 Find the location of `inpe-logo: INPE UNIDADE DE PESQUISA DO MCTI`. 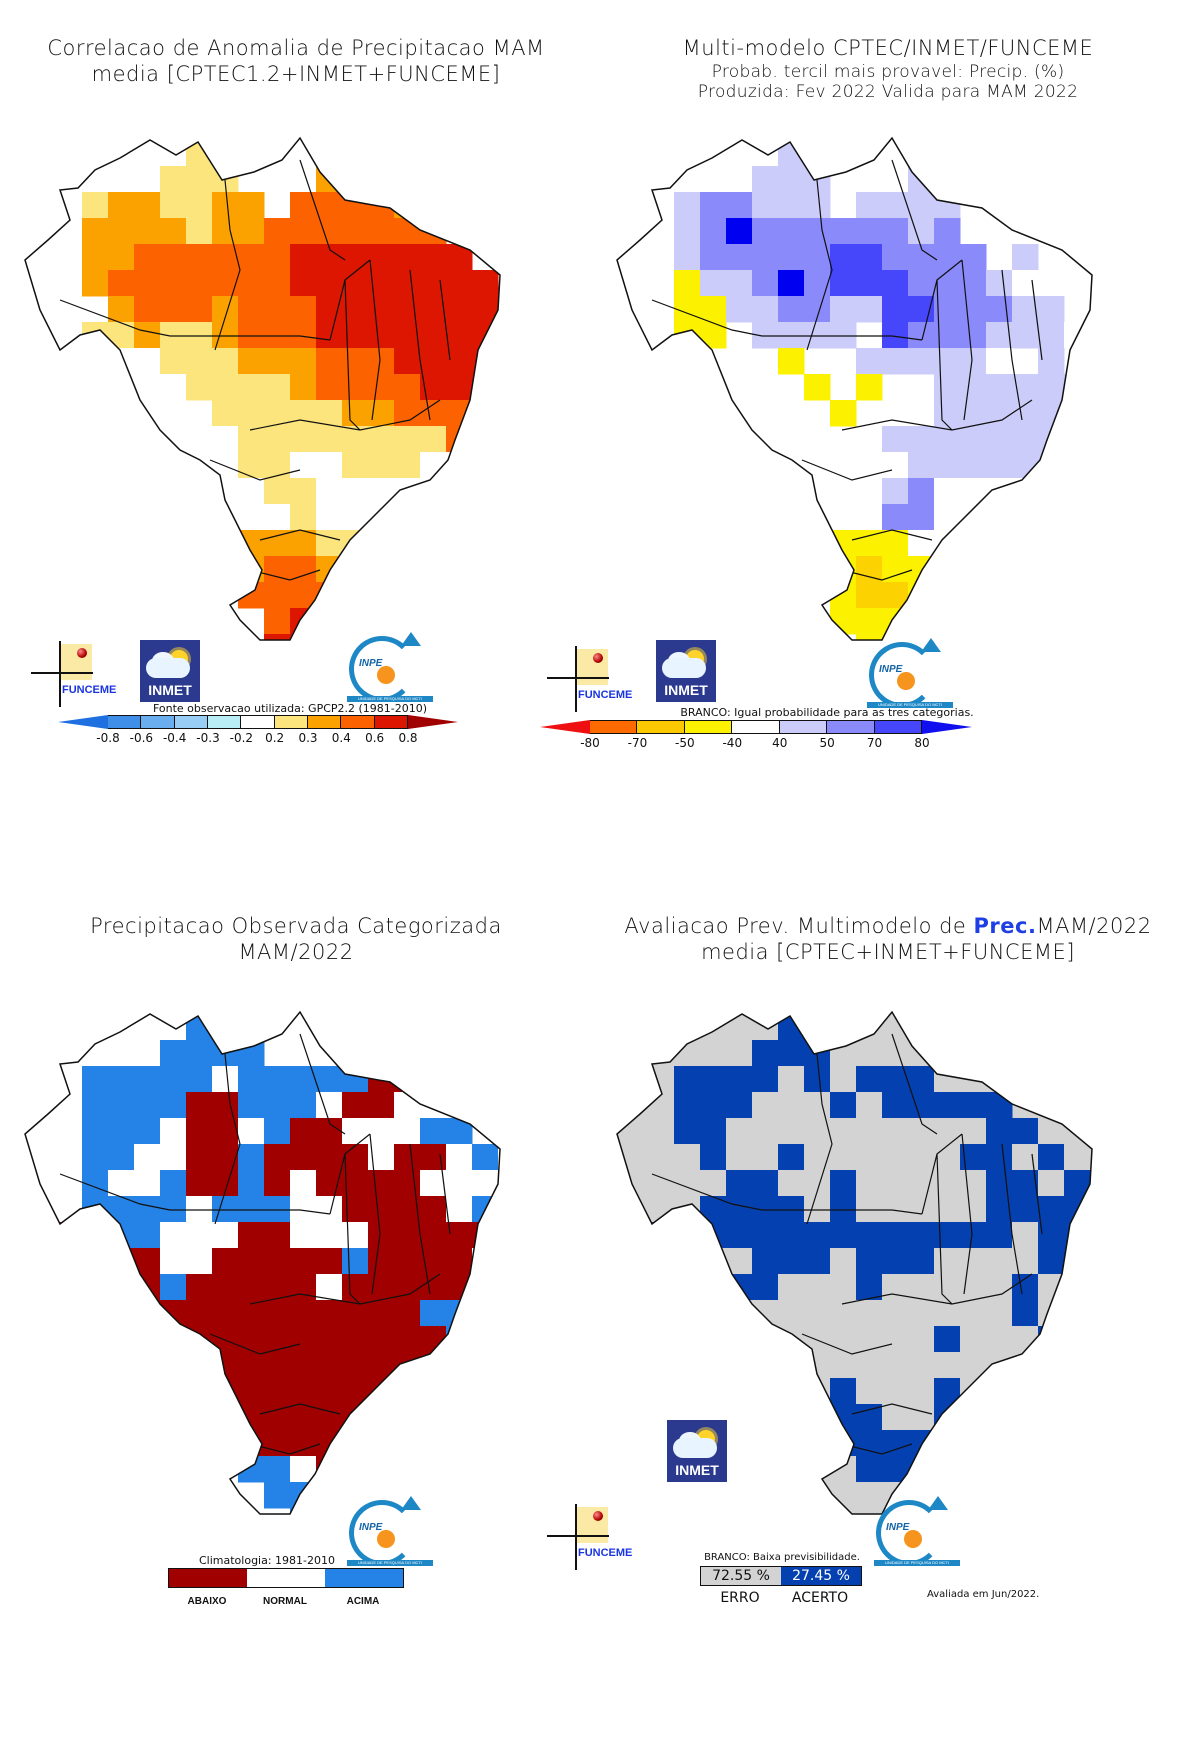

inpe-logo: INPE UNIDADE DE PESQUISA DO MCTI is located at coordinates (917, 1534).